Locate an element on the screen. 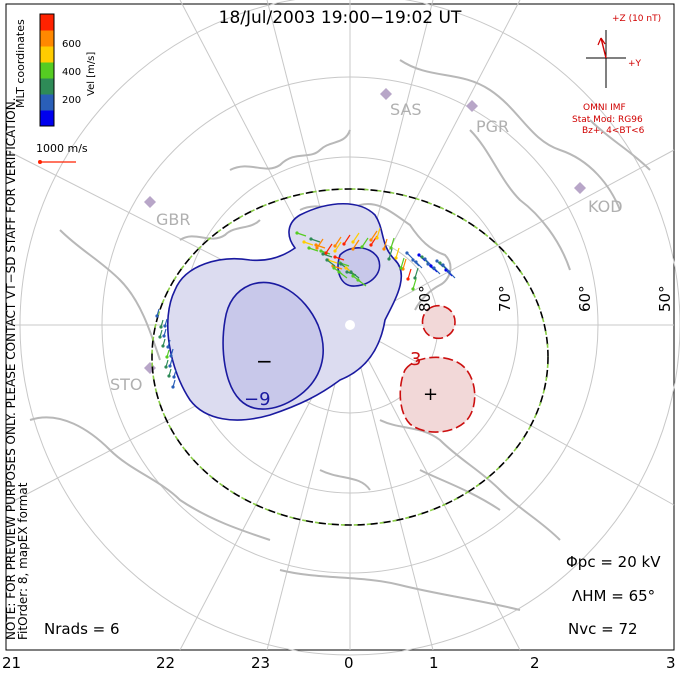 The width and height of the screenshot is (680, 674). mlt-label-1: 1 is located at coordinates (434, 663).